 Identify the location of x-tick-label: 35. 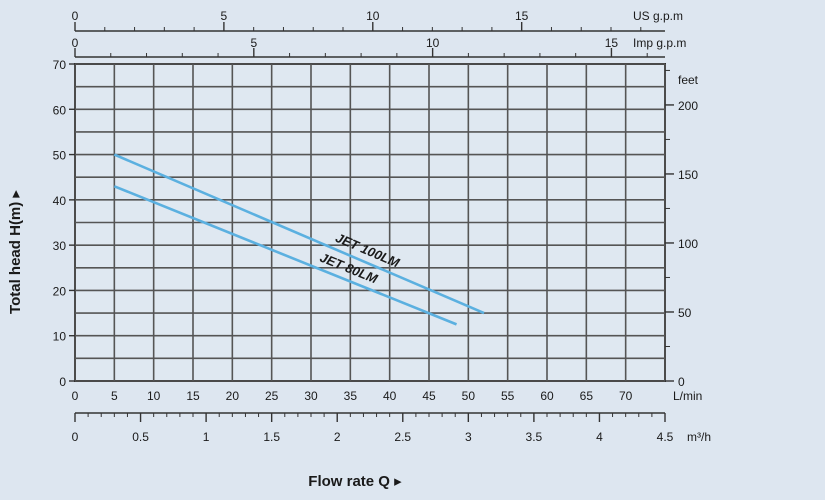
(351, 396).